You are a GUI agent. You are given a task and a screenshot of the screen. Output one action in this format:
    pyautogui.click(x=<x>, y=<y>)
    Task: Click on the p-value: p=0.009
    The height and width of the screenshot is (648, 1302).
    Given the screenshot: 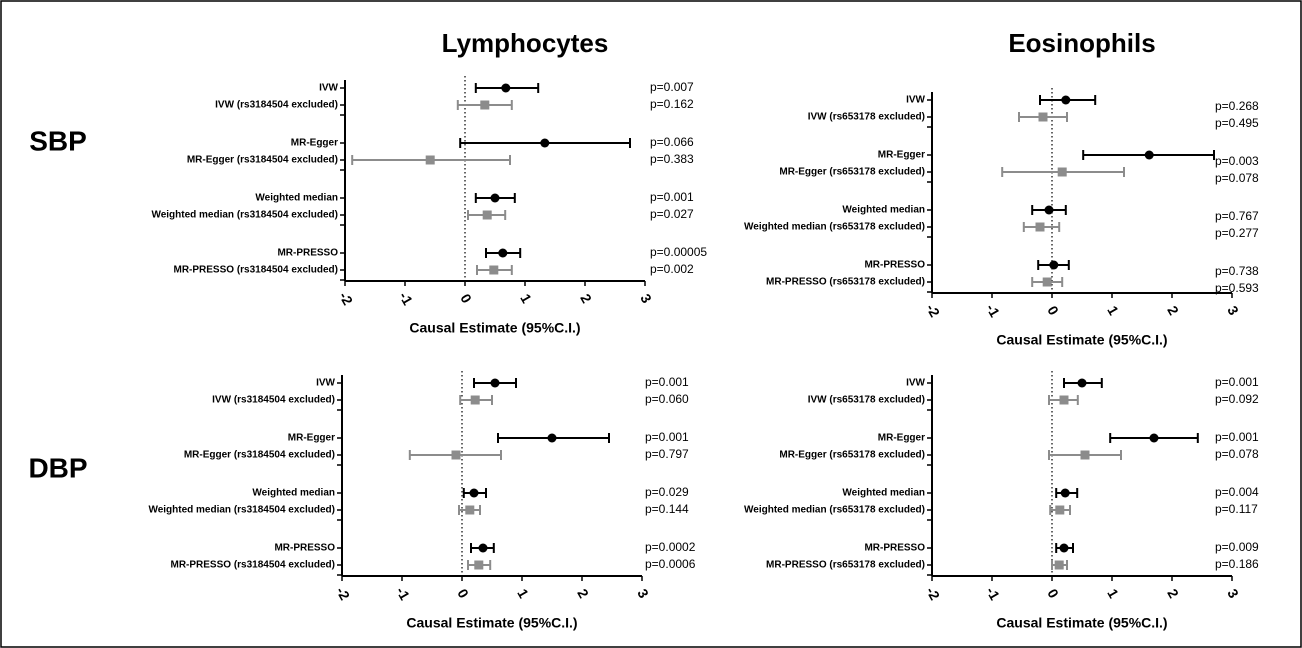 What is the action you would take?
    pyautogui.click(x=1237, y=547)
    